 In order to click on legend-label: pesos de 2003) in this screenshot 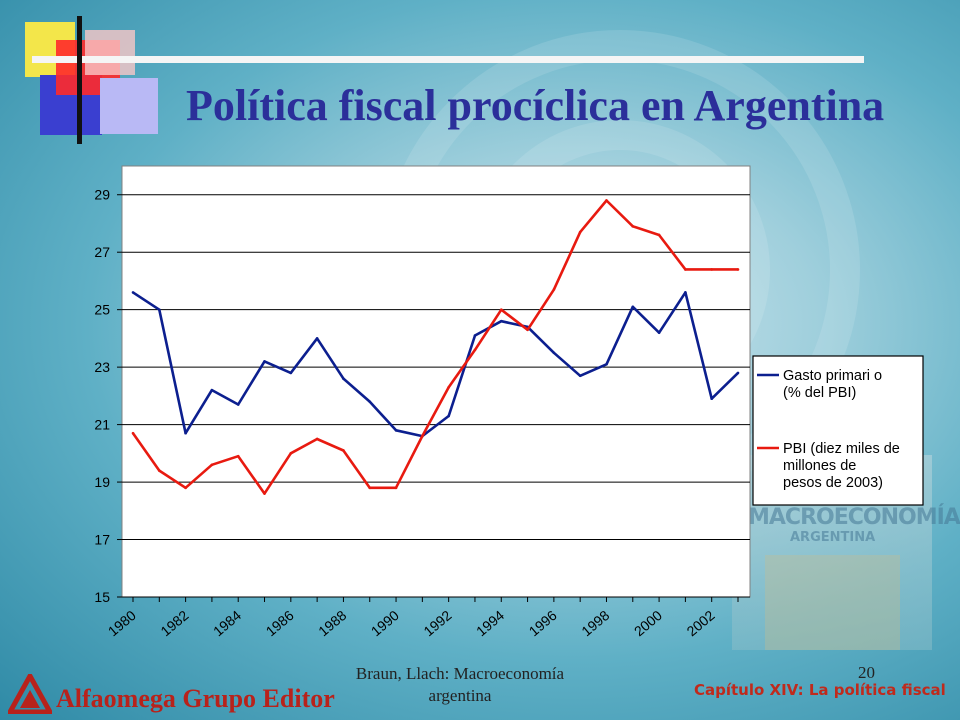, I will do `click(833, 483)`.